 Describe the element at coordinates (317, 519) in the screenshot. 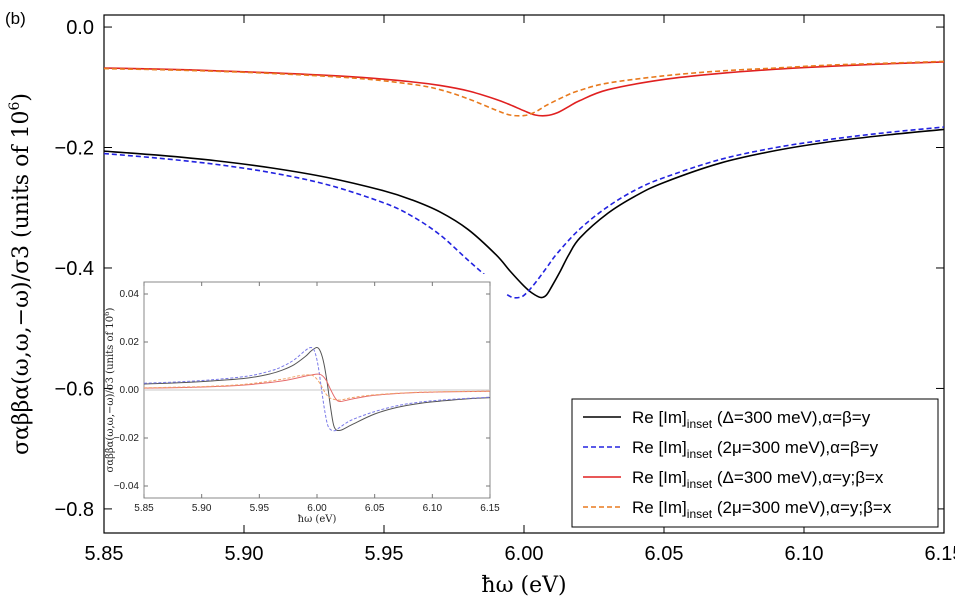

I see `inset-x-axis-title: ħω (eV)` at that location.